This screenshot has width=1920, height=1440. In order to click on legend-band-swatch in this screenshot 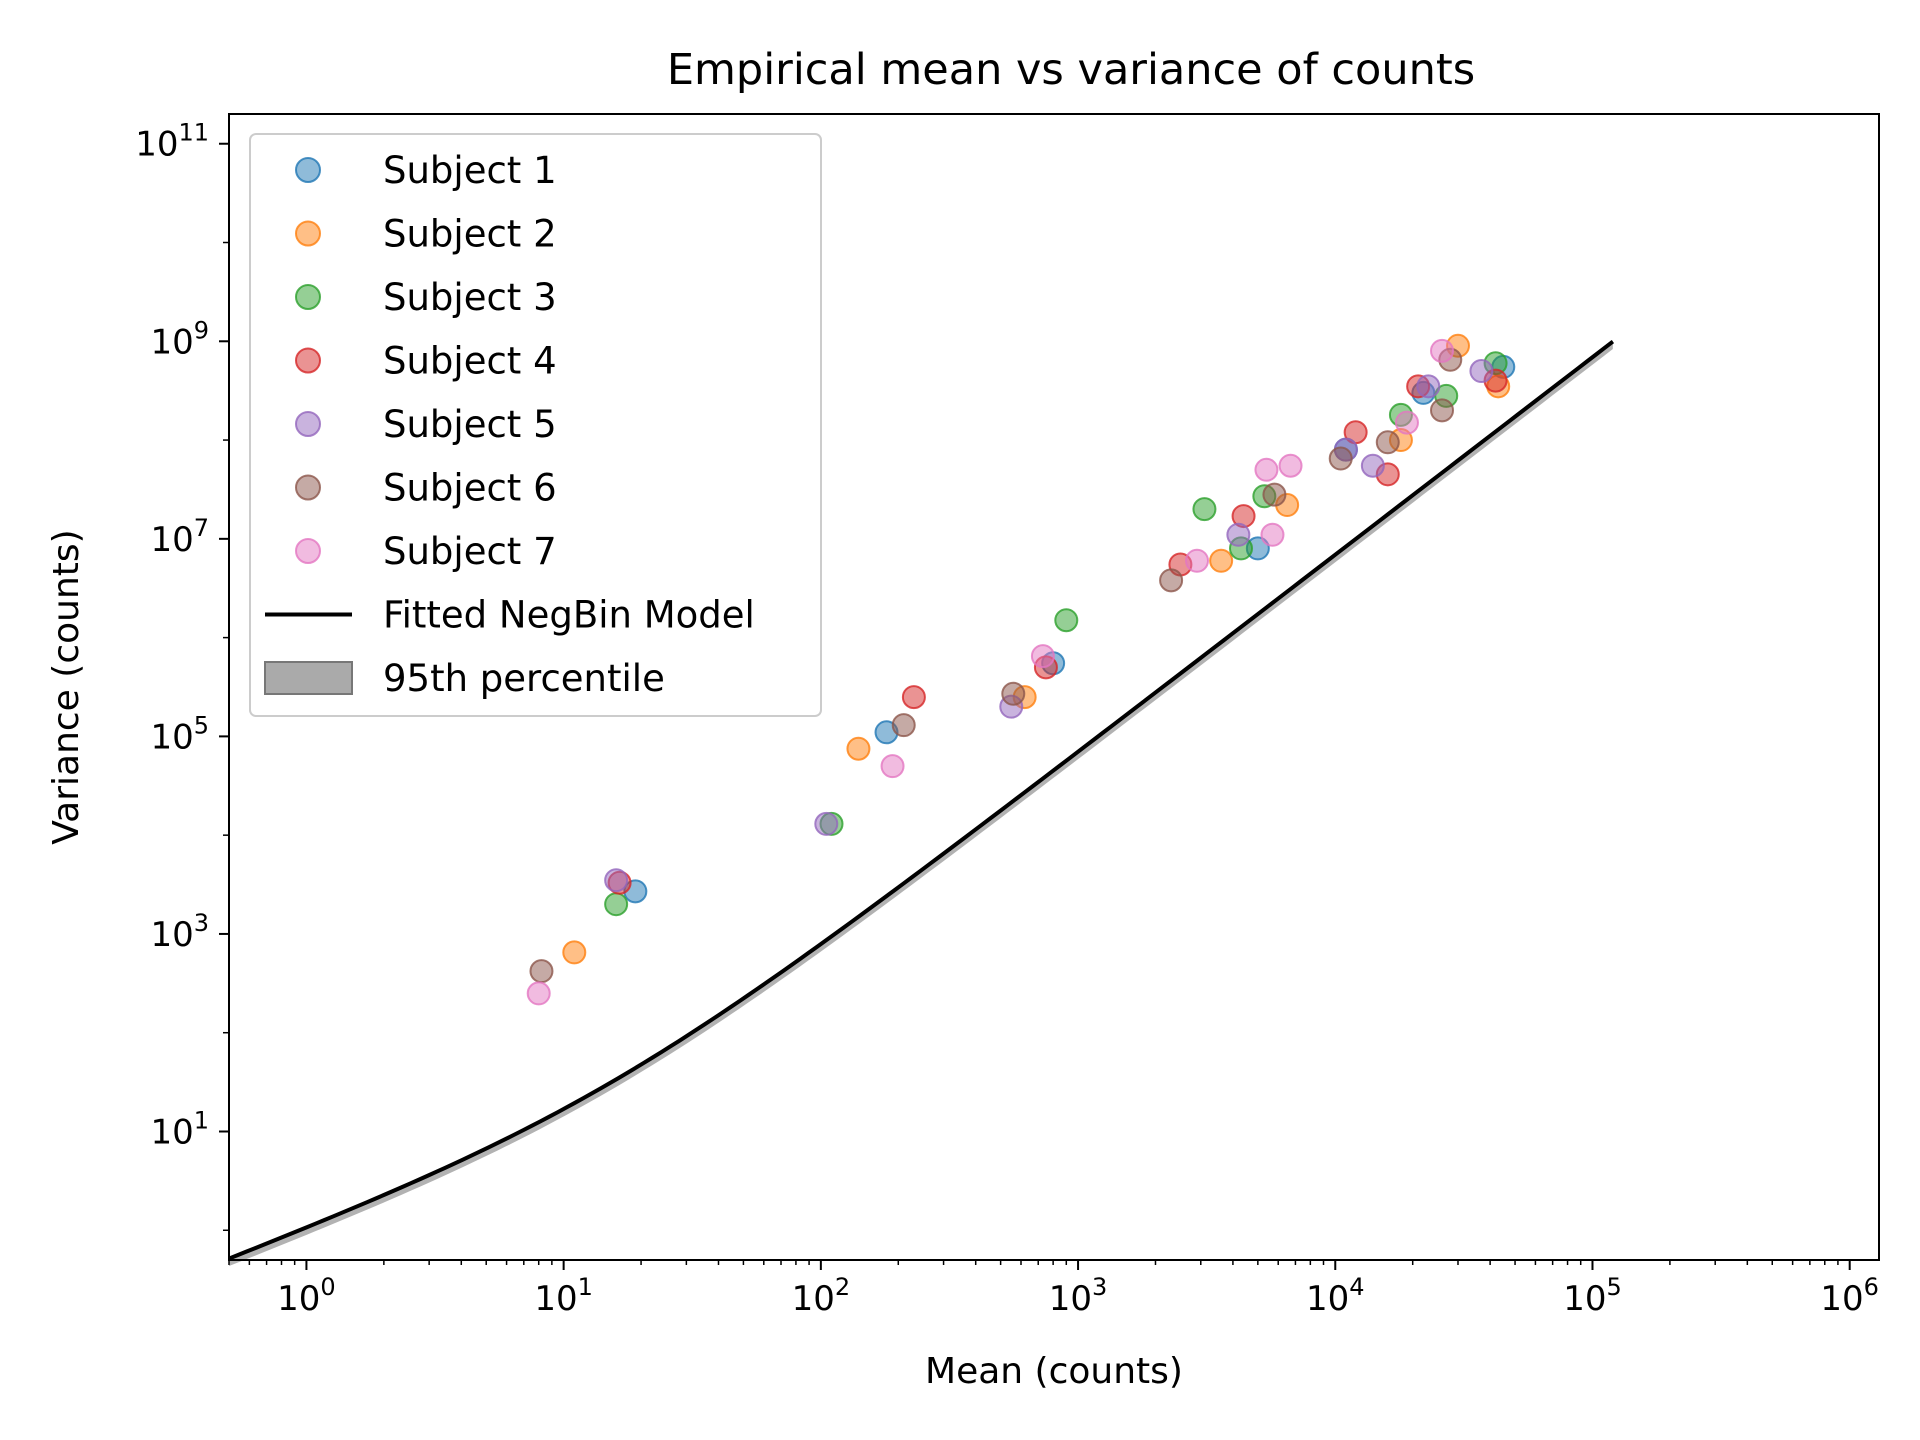, I will do `click(308, 678)`.